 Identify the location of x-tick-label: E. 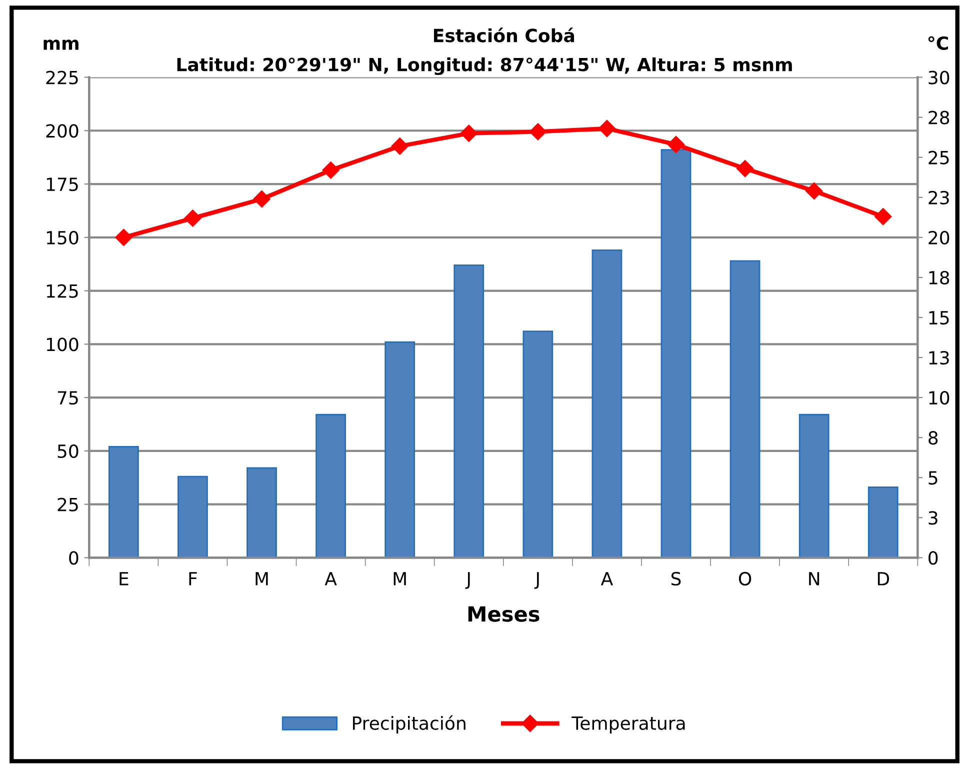
(124, 579).